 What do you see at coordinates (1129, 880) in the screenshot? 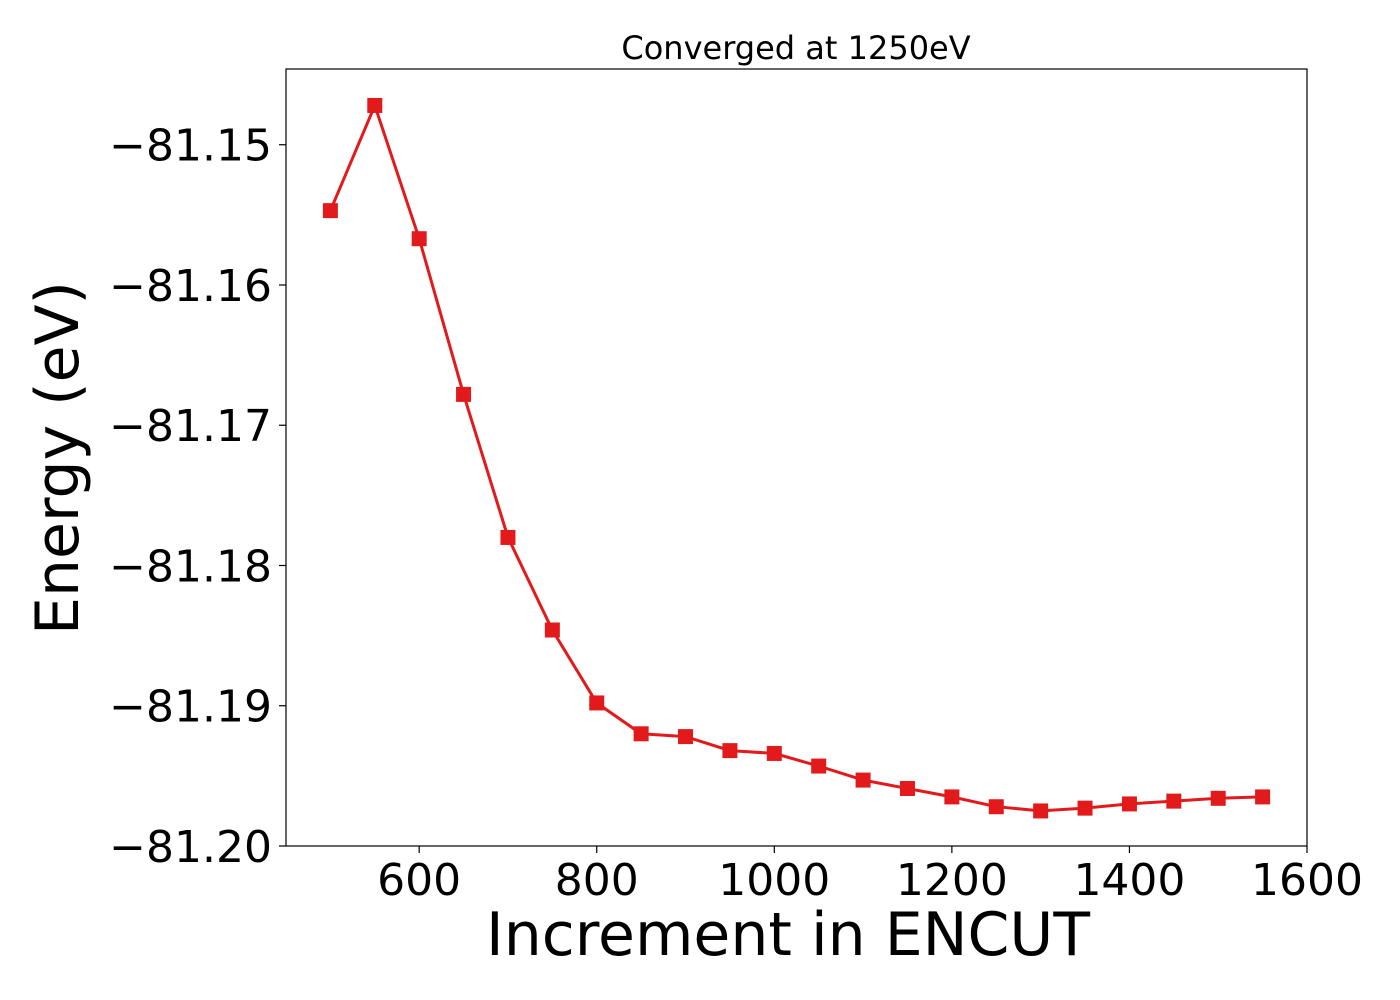
I see `x-tick-label: 1400` at bounding box center [1129, 880].